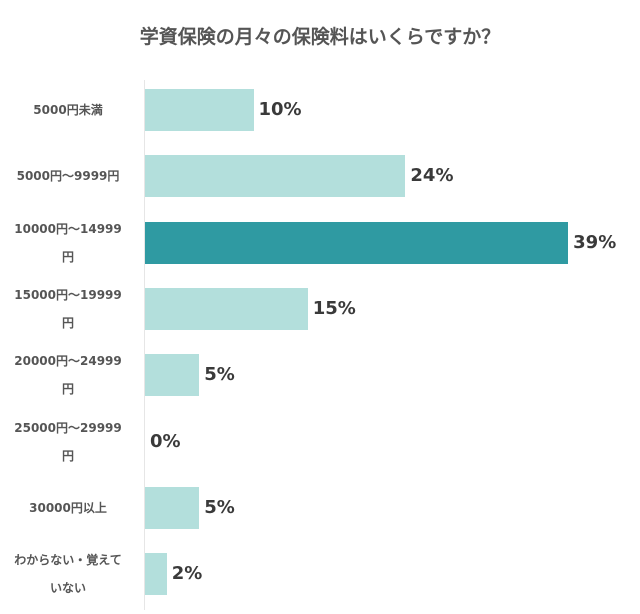 Image resolution: width=640 pixels, height=614 pixels. I want to click on category-label: 5000円未満, so click(68, 110).